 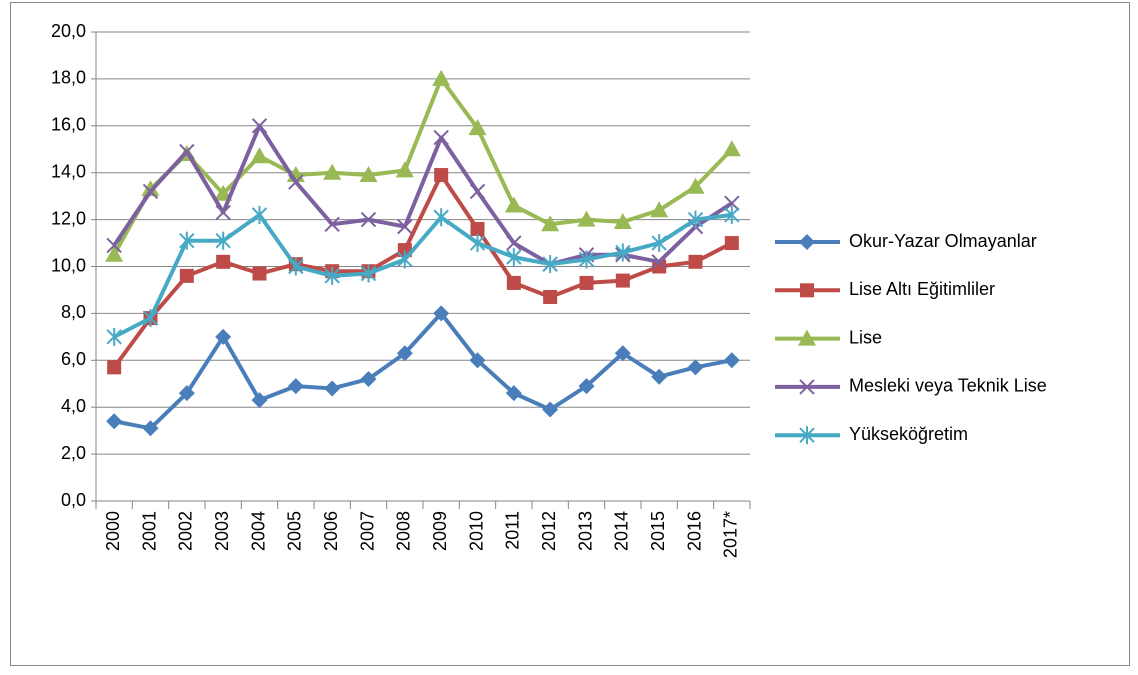 I want to click on y-tick-label: 4,0, so click(x=73, y=406).